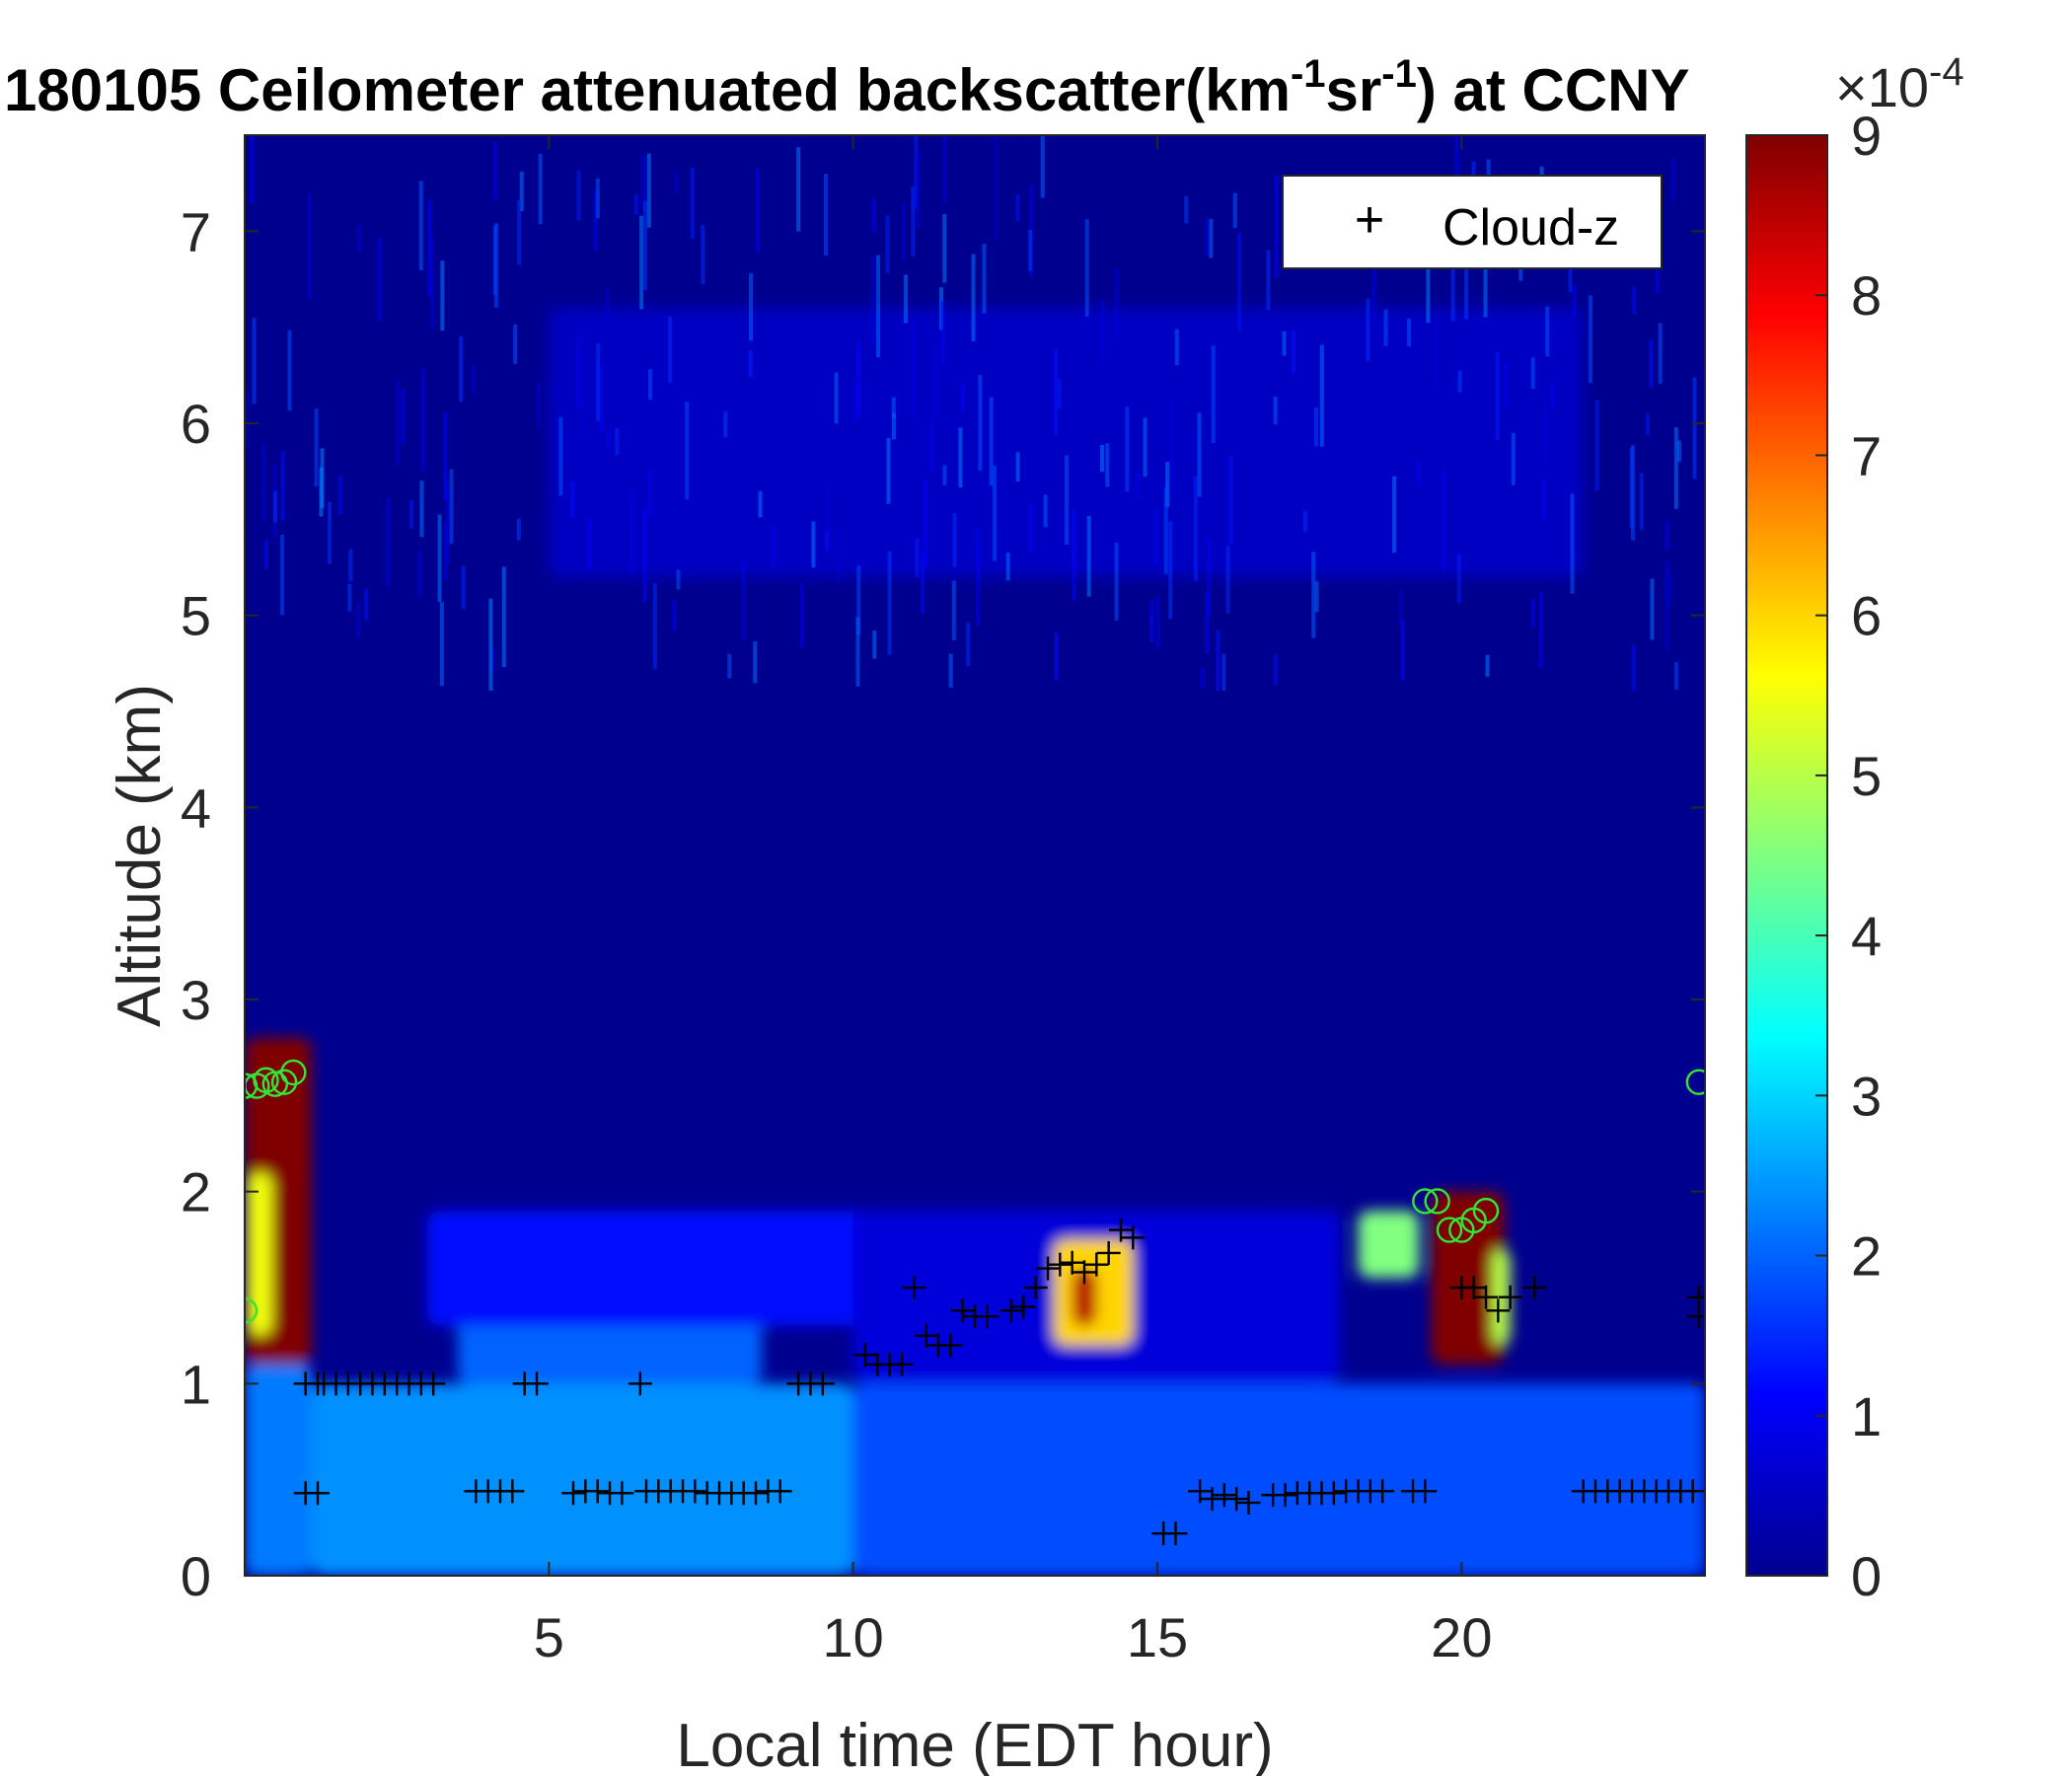 Image resolution: width=2072 pixels, height=1776 pixels. I want to click on colorbar-gradient, so click(1787, 855).